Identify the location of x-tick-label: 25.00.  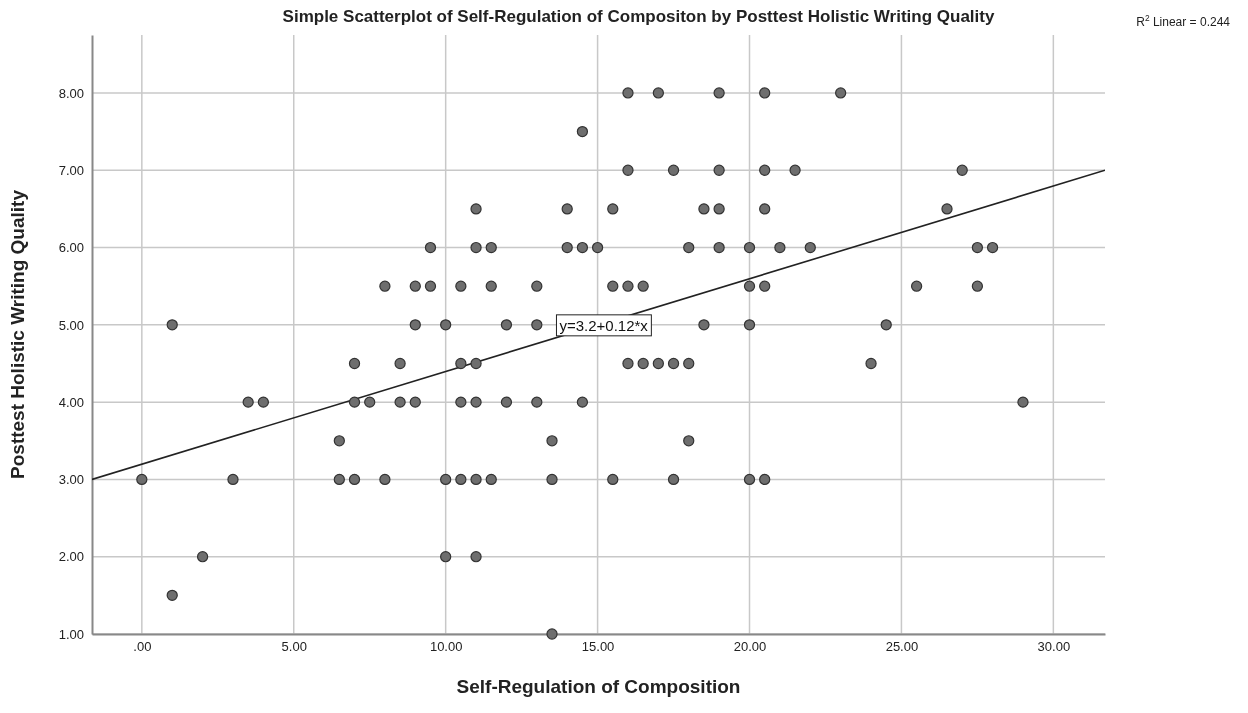
(902, 647).